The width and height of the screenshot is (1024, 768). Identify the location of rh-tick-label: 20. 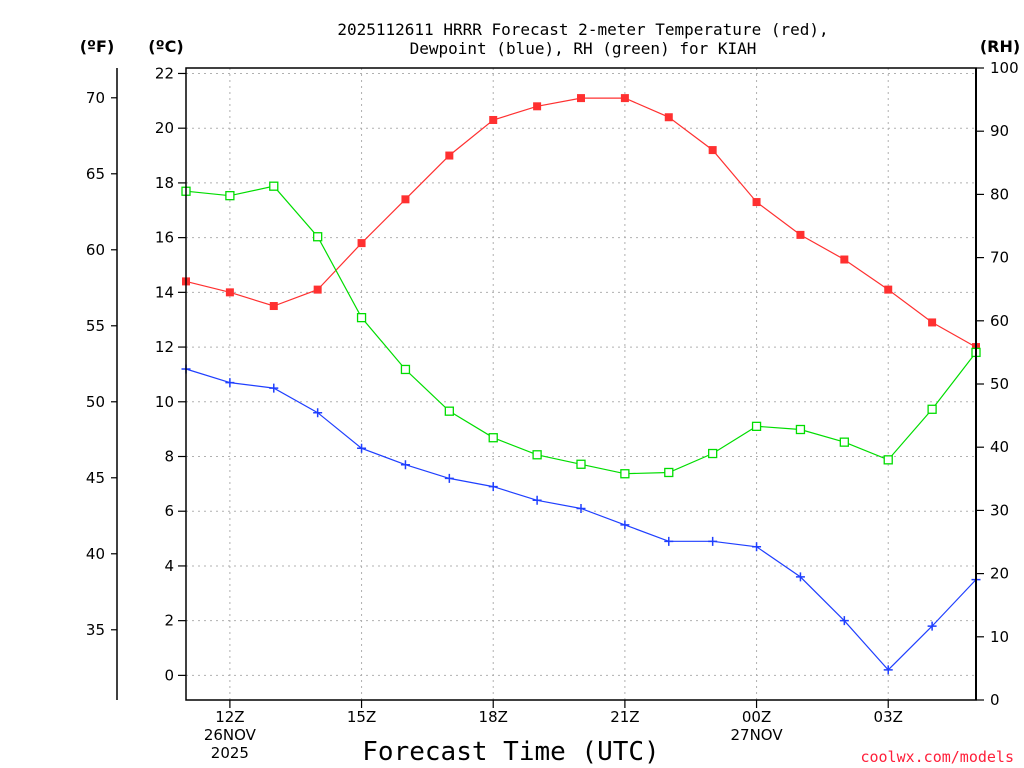
(999, 574).